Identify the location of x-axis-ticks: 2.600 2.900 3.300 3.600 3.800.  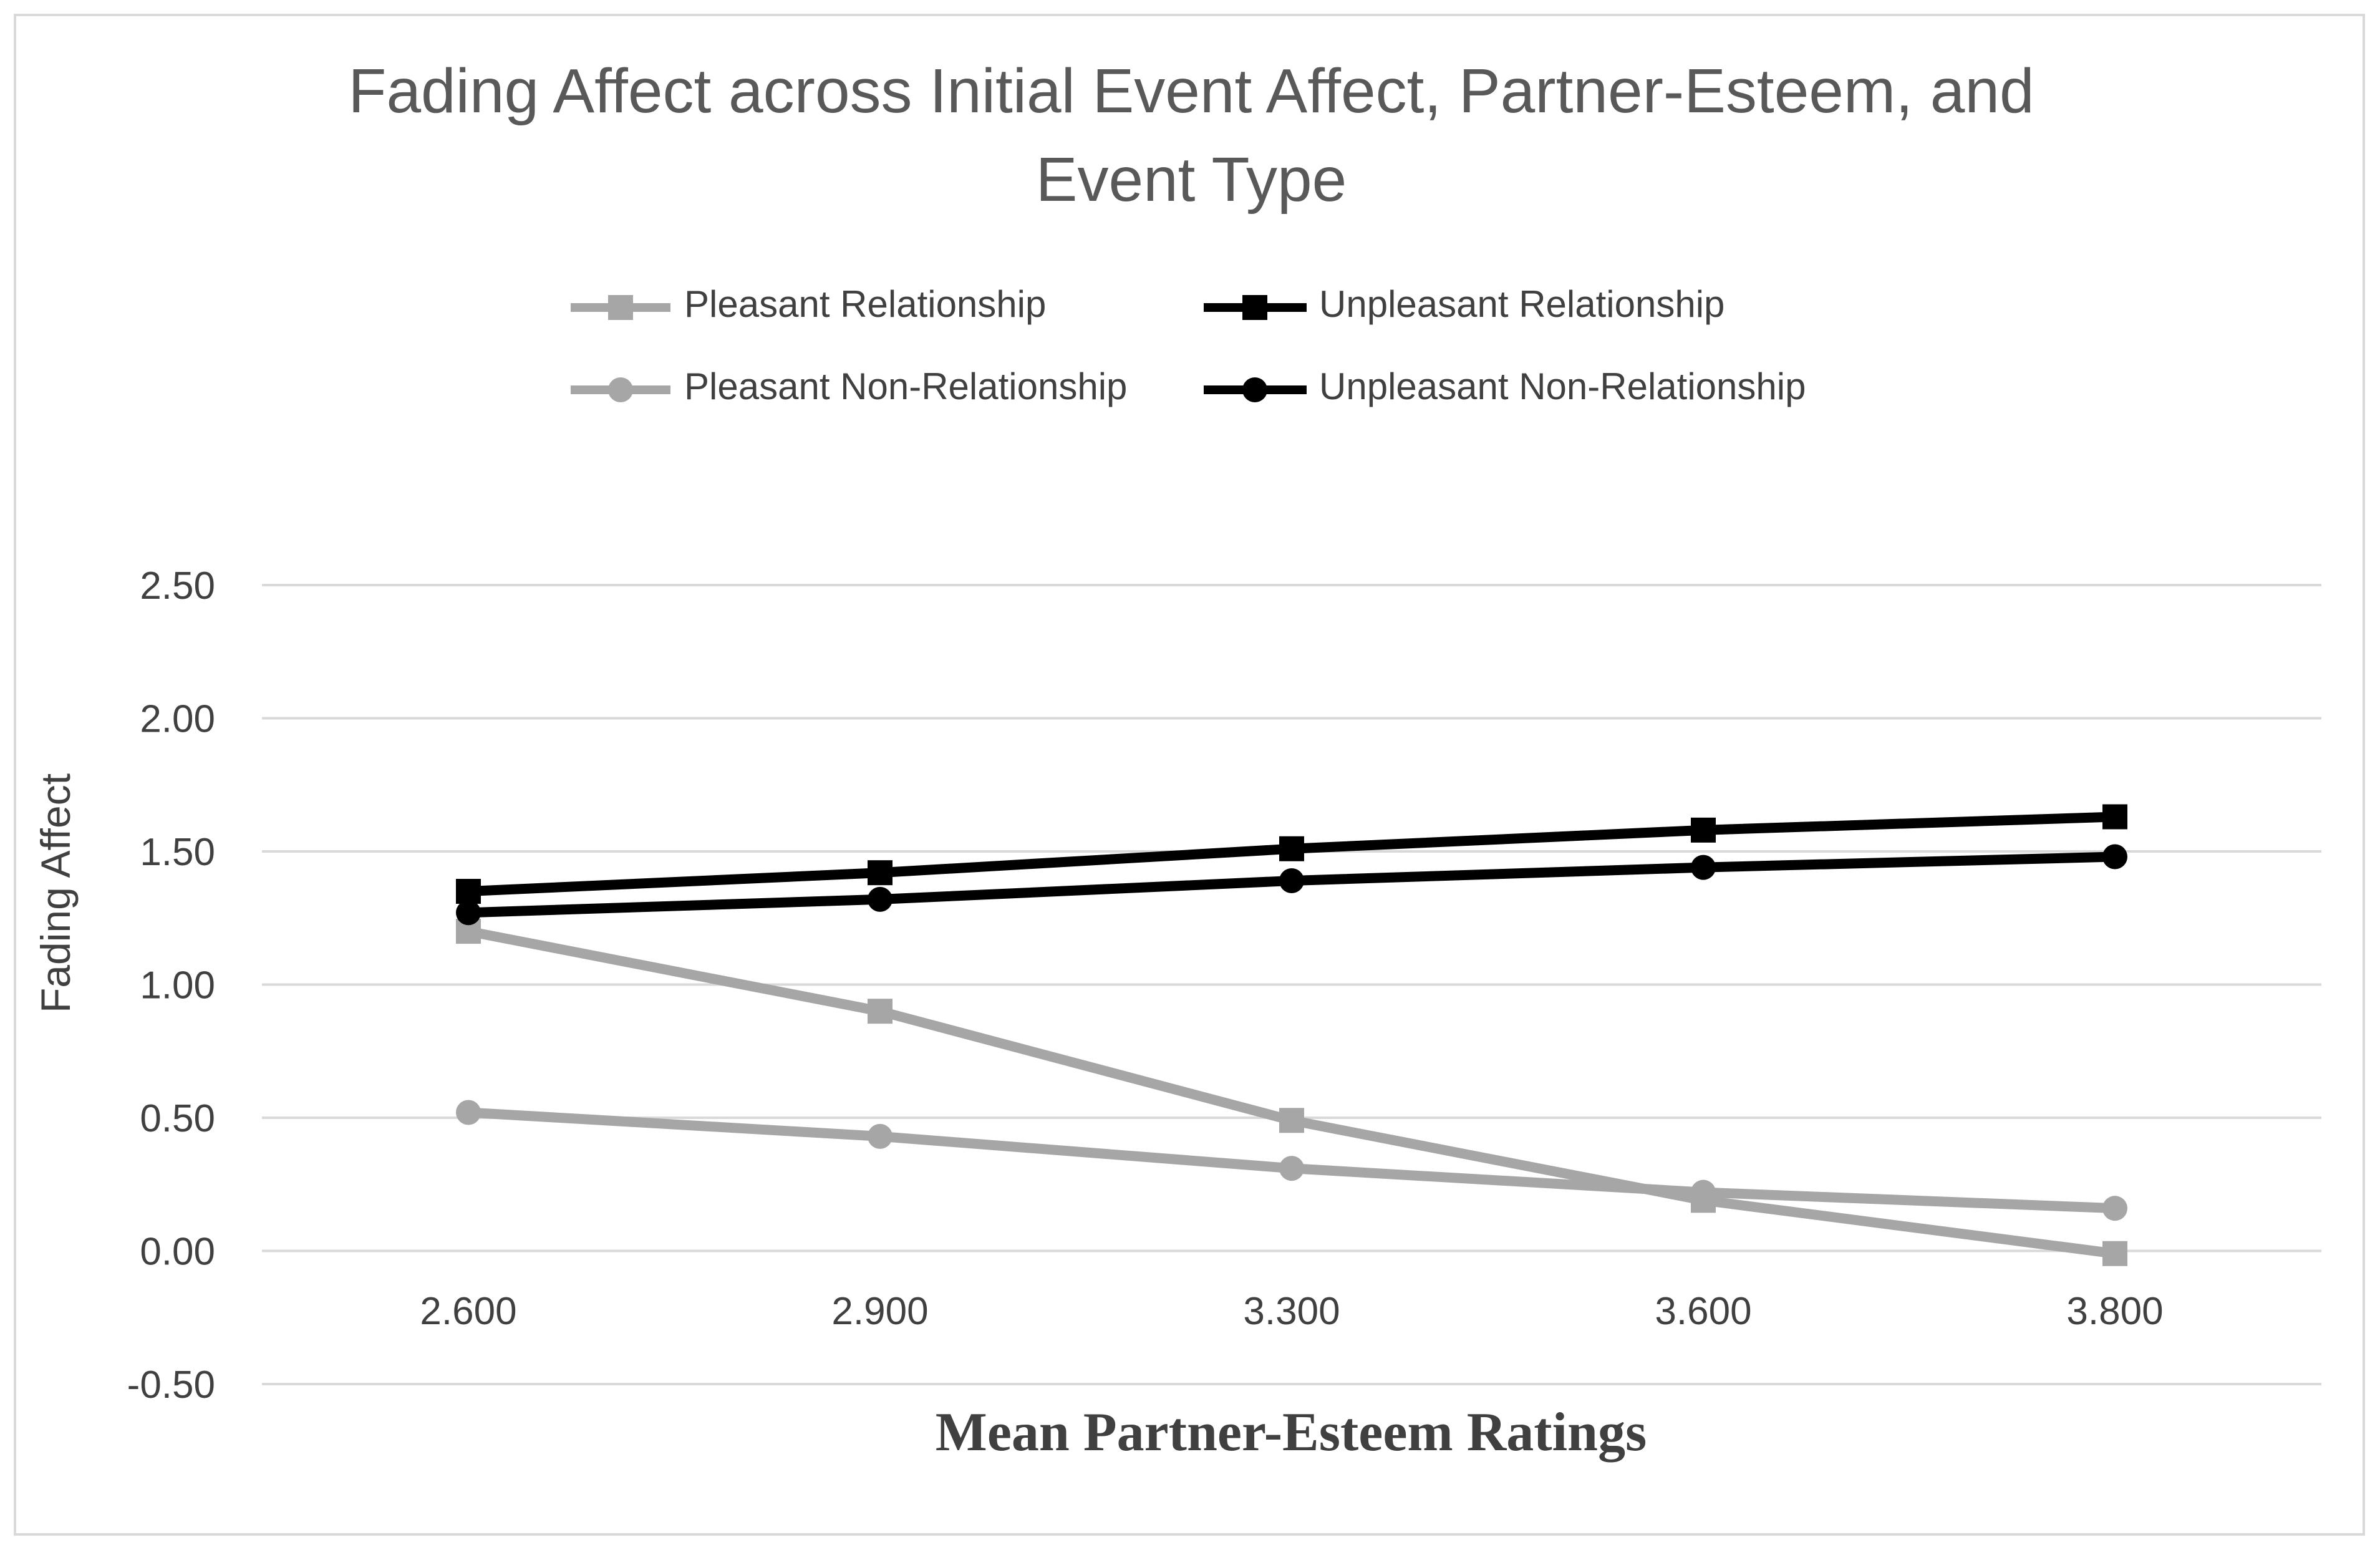
(1292, 1311).